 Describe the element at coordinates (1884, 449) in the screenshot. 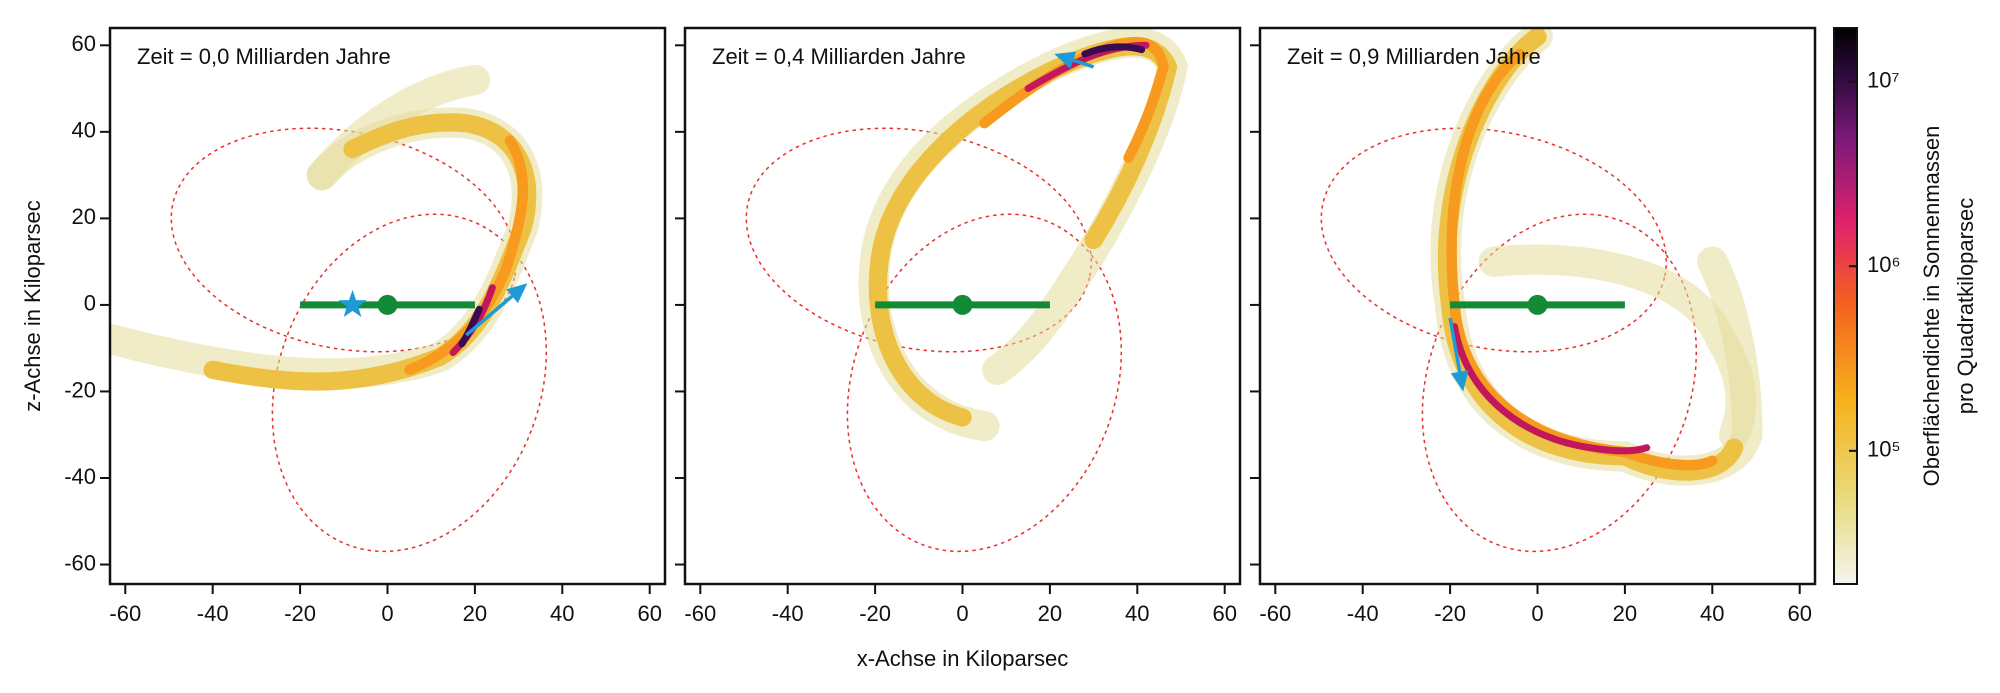

I see `colorbar-tick-label: 10⁵` at that location.